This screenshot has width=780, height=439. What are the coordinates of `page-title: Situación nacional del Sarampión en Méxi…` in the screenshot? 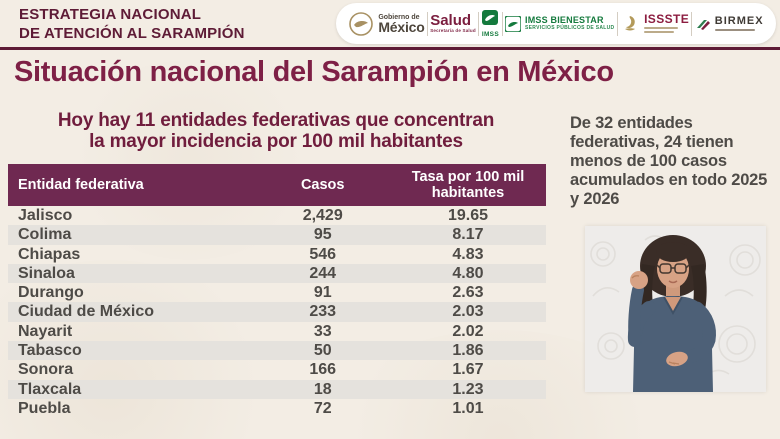 It's located at (314, 72).